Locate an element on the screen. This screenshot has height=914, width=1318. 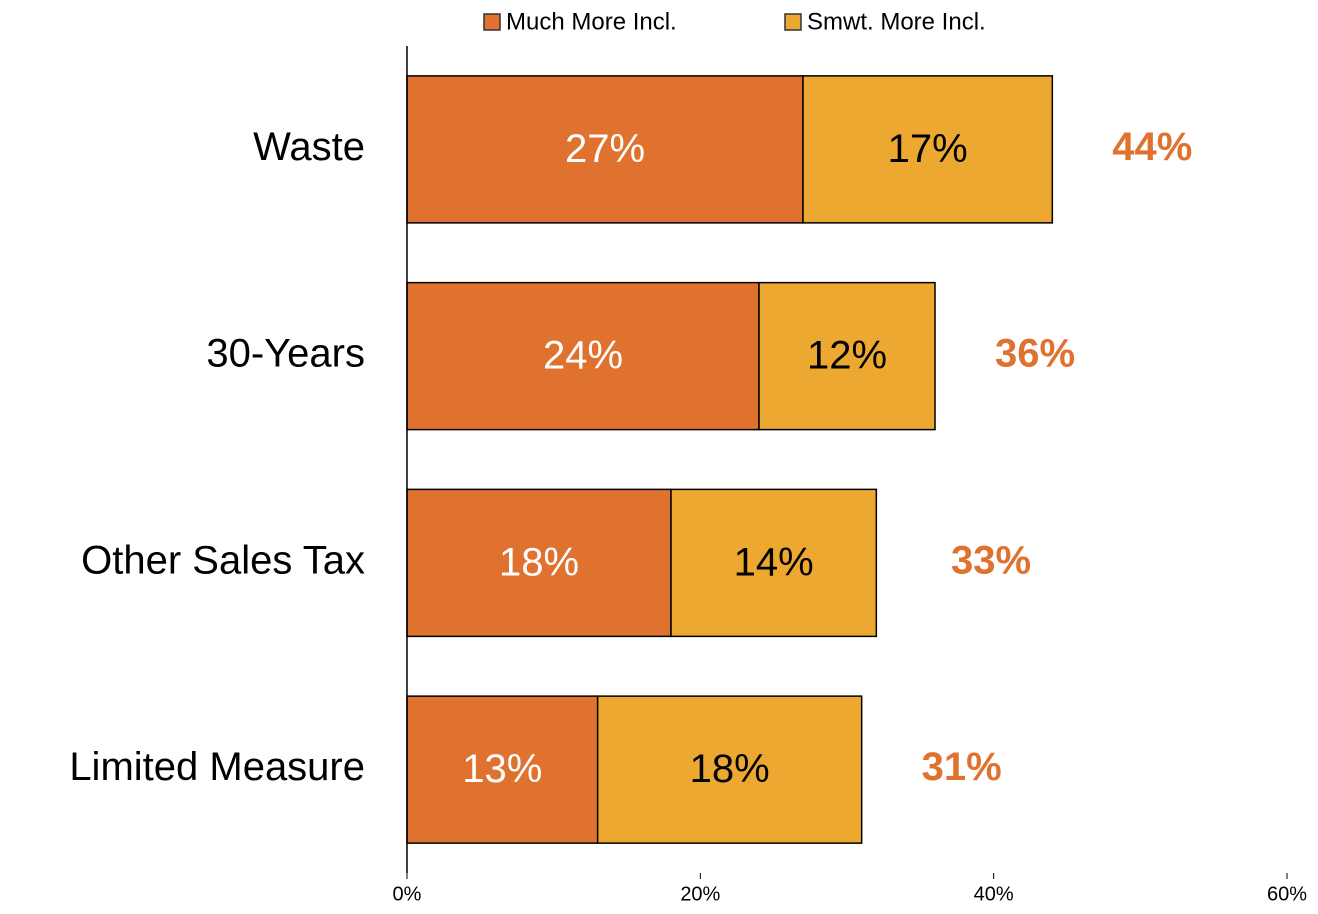
category-label: Waste is located at coordinates (309, 147).